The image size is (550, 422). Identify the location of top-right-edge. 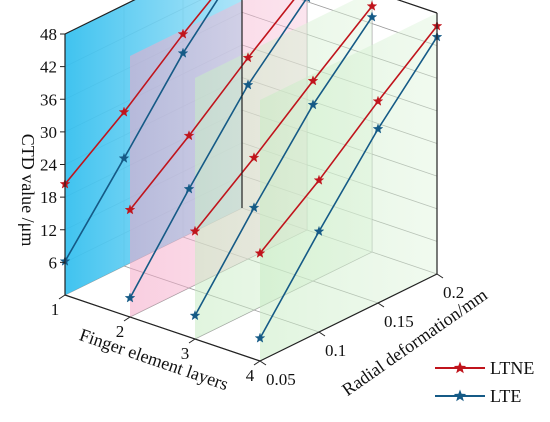
(417, 7).